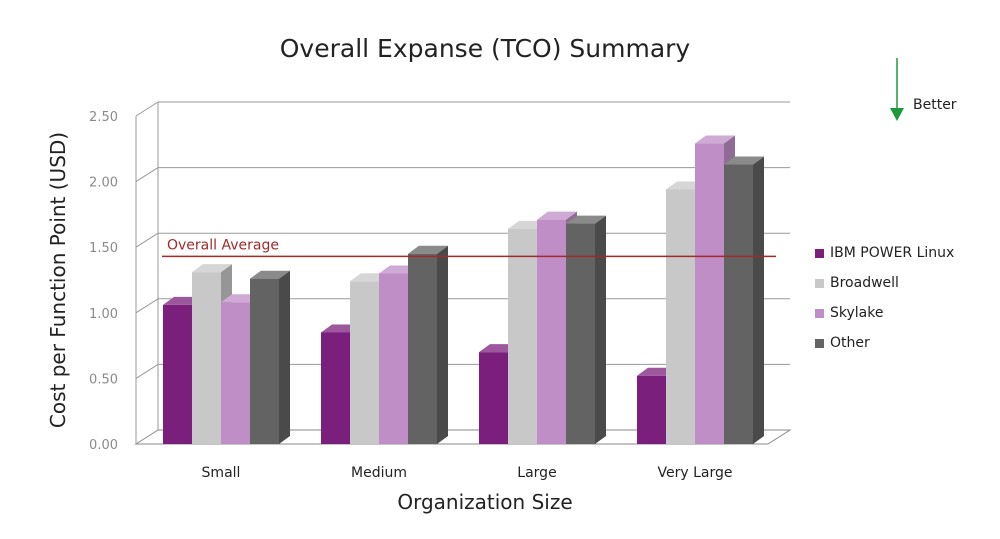 The width and height of the screenshot is (1000, 539). What do you see at coordinates (103, 183) in the screenshot?
I see `y-tick-label: 2.00` at bounding box center [103, 183].